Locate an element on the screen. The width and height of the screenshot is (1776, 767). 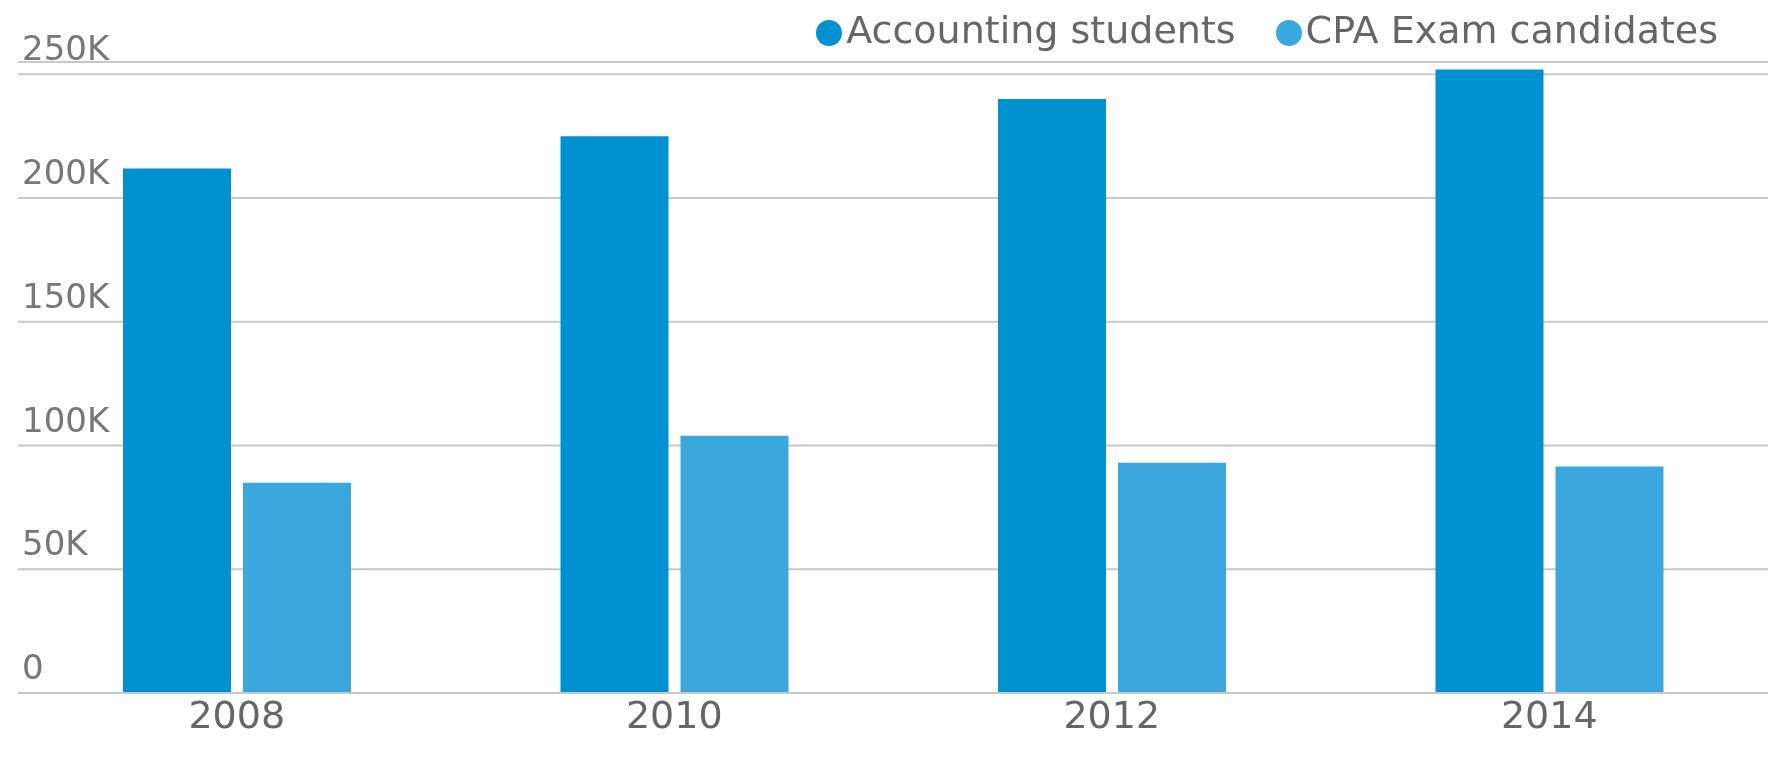
y-tick-label: 0 is located at coordinates (33, 667).